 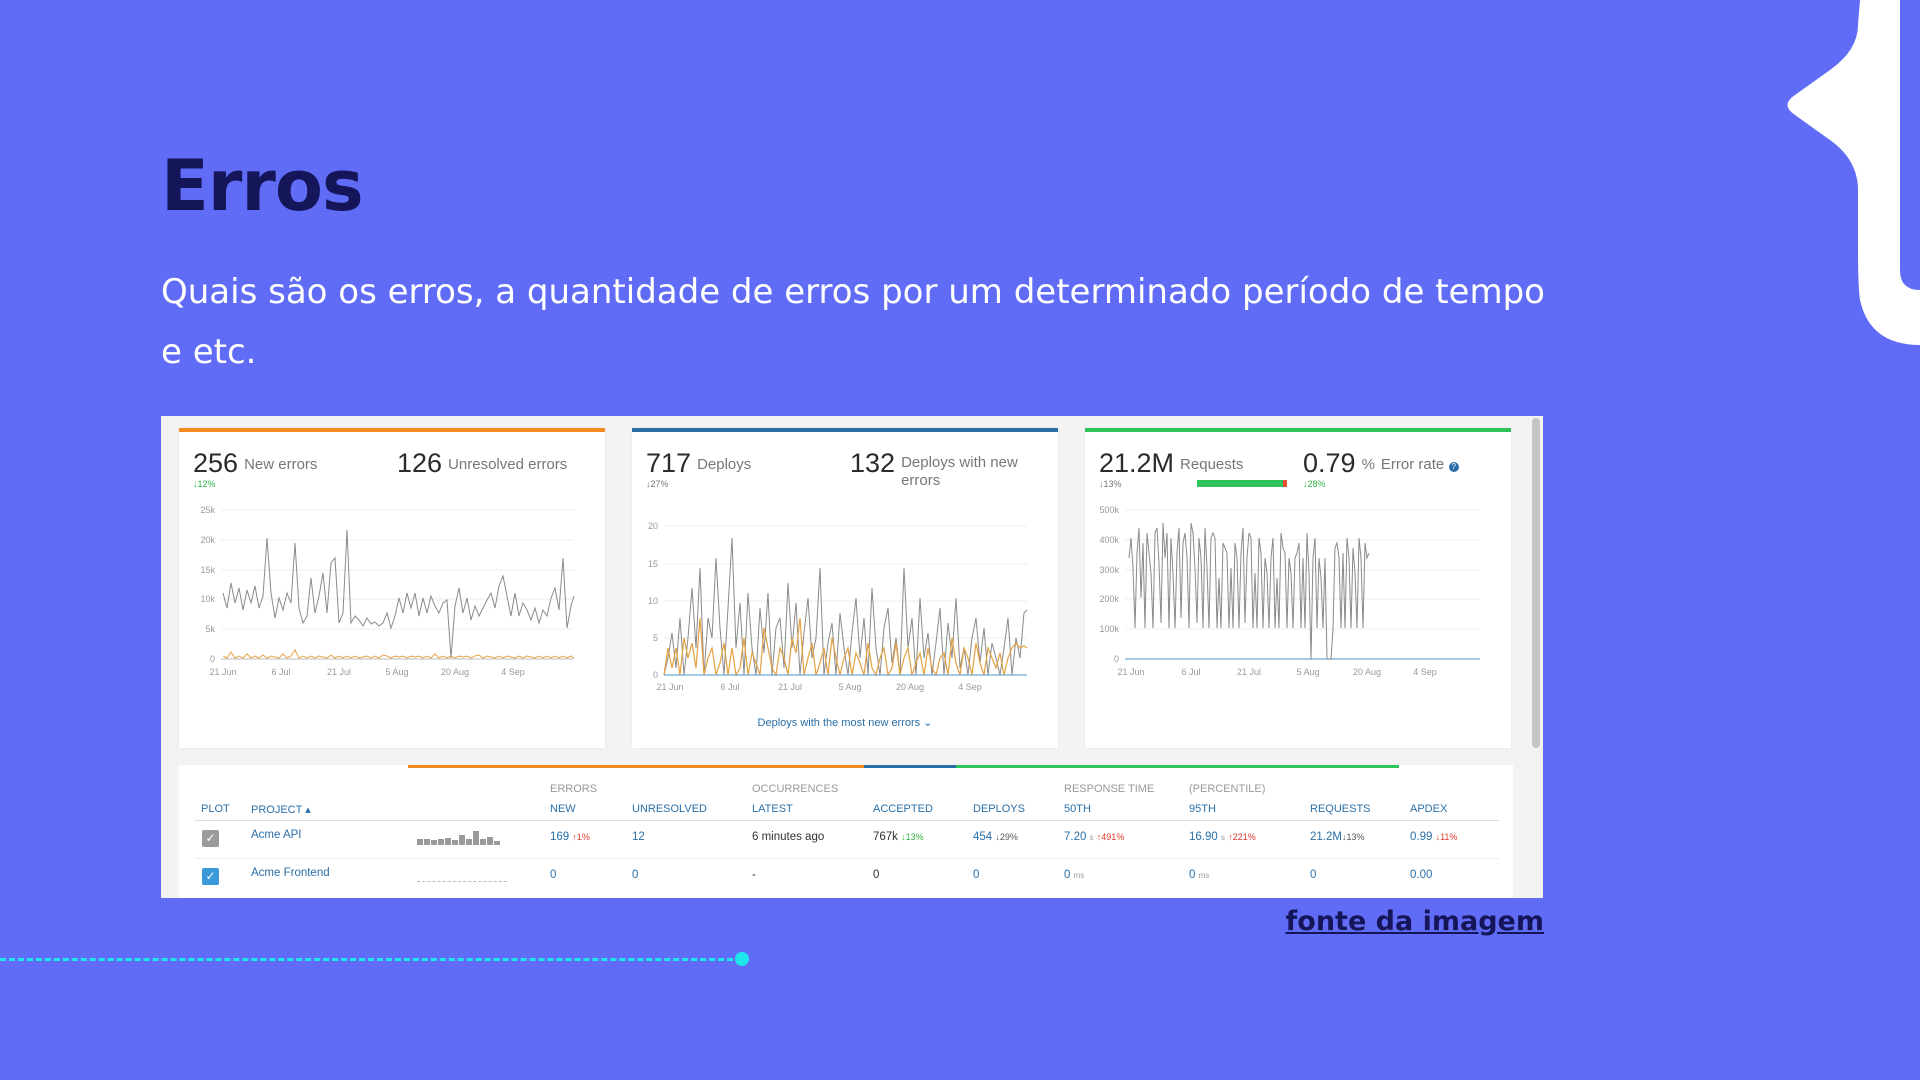 What do you see at coordinates (1326, 837) in the screenshot?
I see `value: 21.2M` at bounding box center [1326, 837].